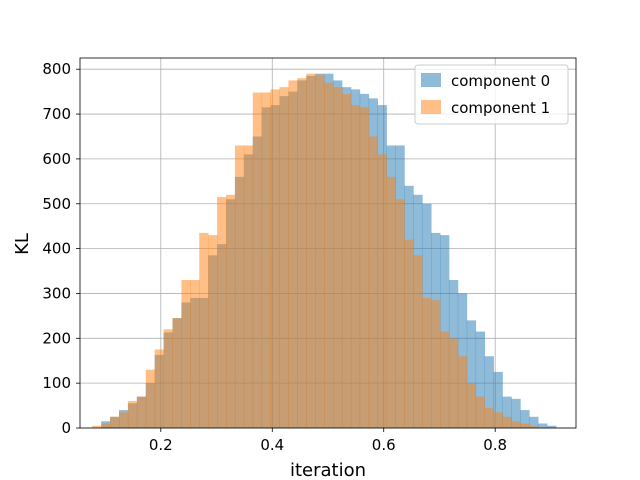 The width and height of the screenshot is (640, 480). What do you see at coordinates (500, 81) in the screenshot?
I see `legend-label-component-0: component 0` at bounding box center [500, 81].